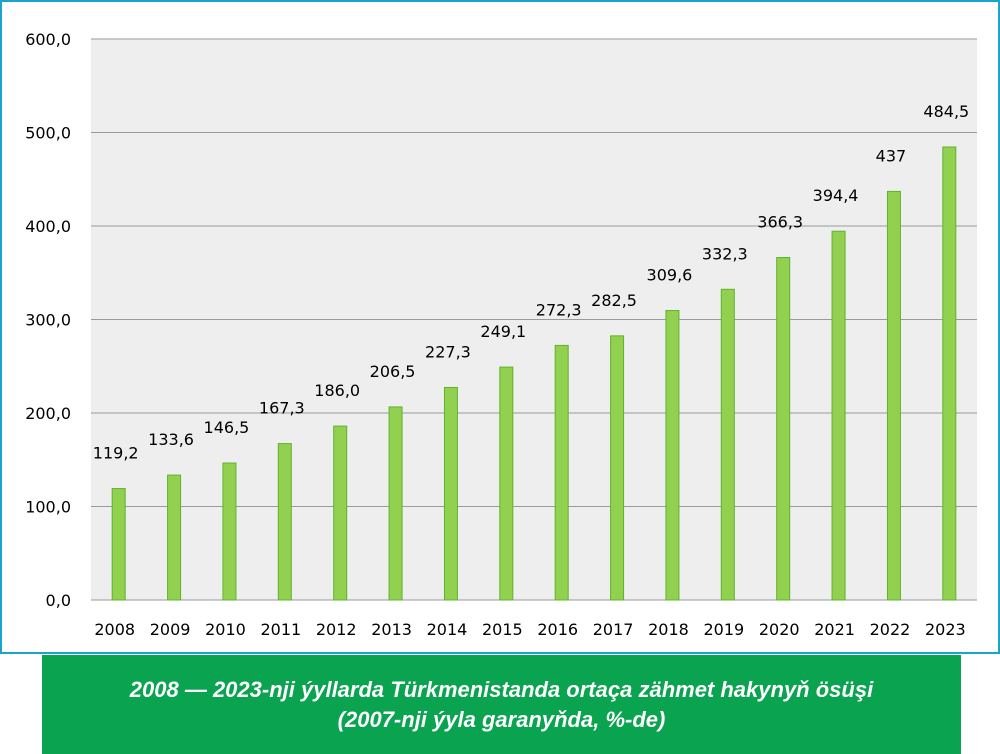 The image size is (1000, 754). I want to click on y-tick-label: 200,0, so click(48, 413).